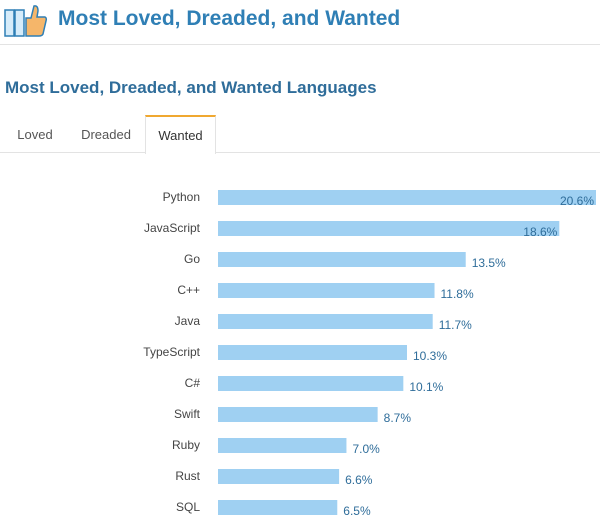 The height and width of the screenshot is (519, 600). Describe the element at coordinates (188, 321) in the screenshot. I see `category-label: Java` at that location.